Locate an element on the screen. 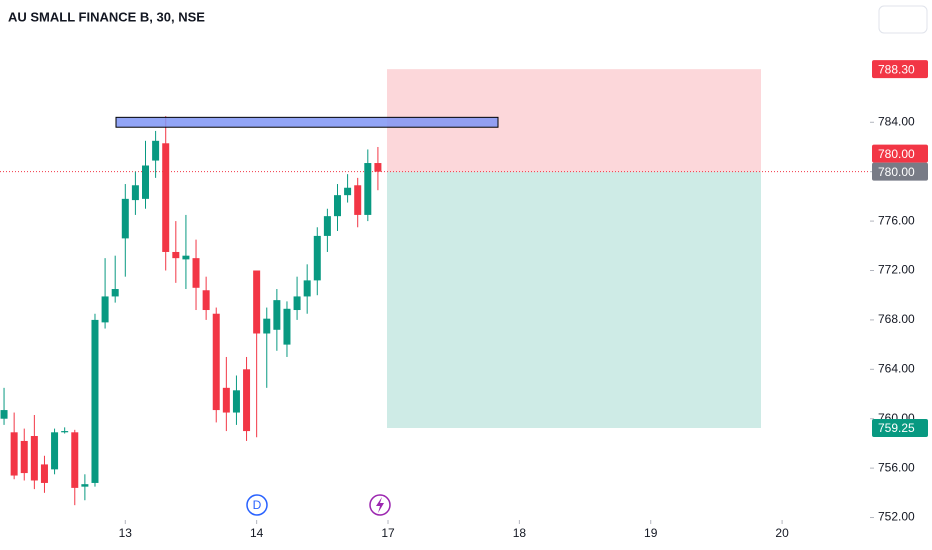  y-tick-label: 756.00 is located at coordinates (896, 467).